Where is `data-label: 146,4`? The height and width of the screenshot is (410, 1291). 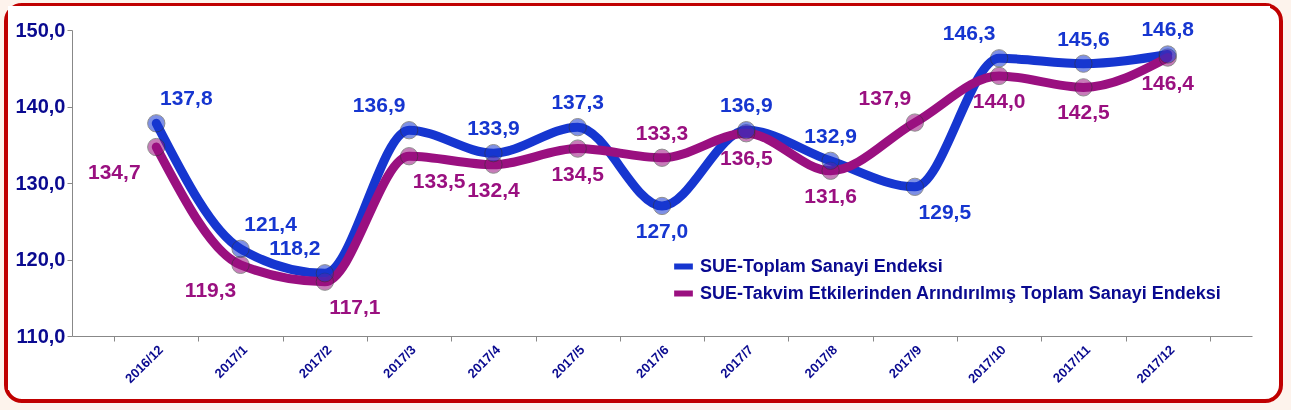 data-label: 146,4 is located at coordinates (1168, 82).